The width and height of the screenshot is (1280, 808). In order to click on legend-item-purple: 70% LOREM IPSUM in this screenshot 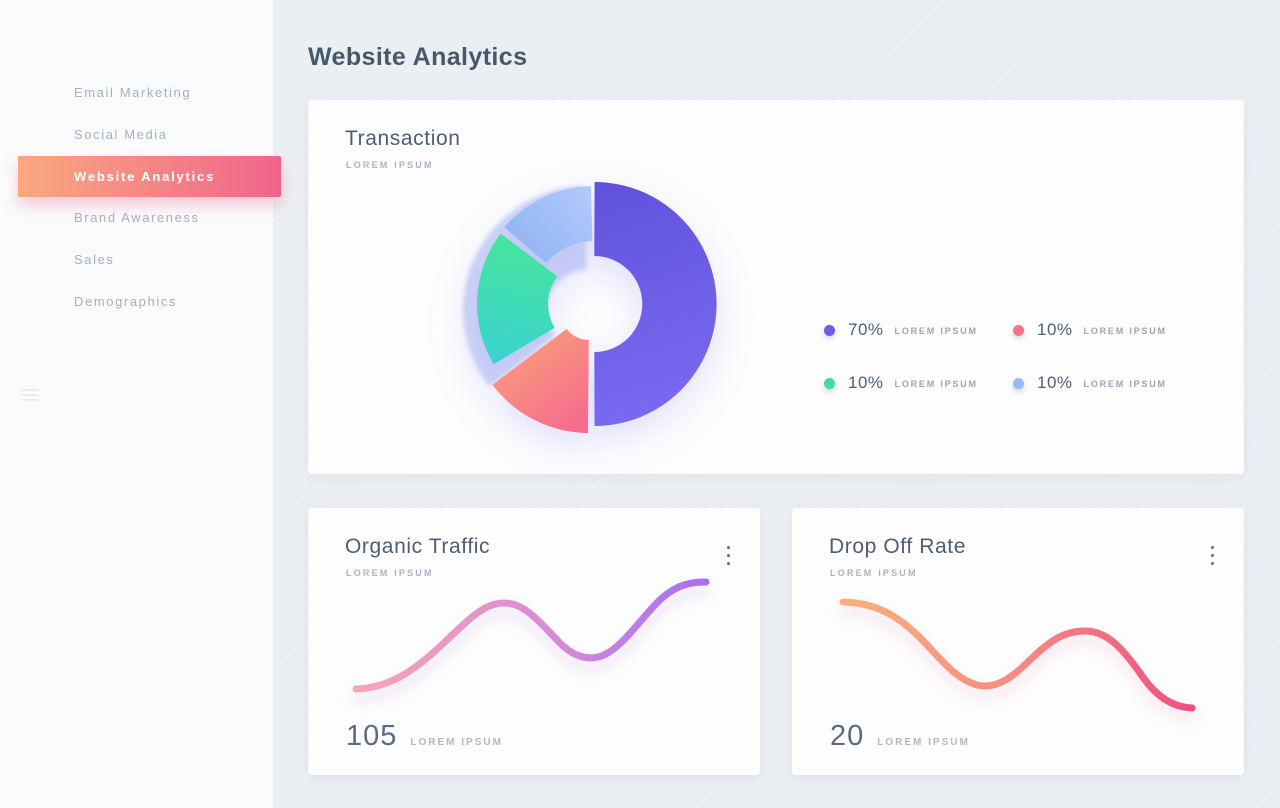, I will do `click(918, 330)`.